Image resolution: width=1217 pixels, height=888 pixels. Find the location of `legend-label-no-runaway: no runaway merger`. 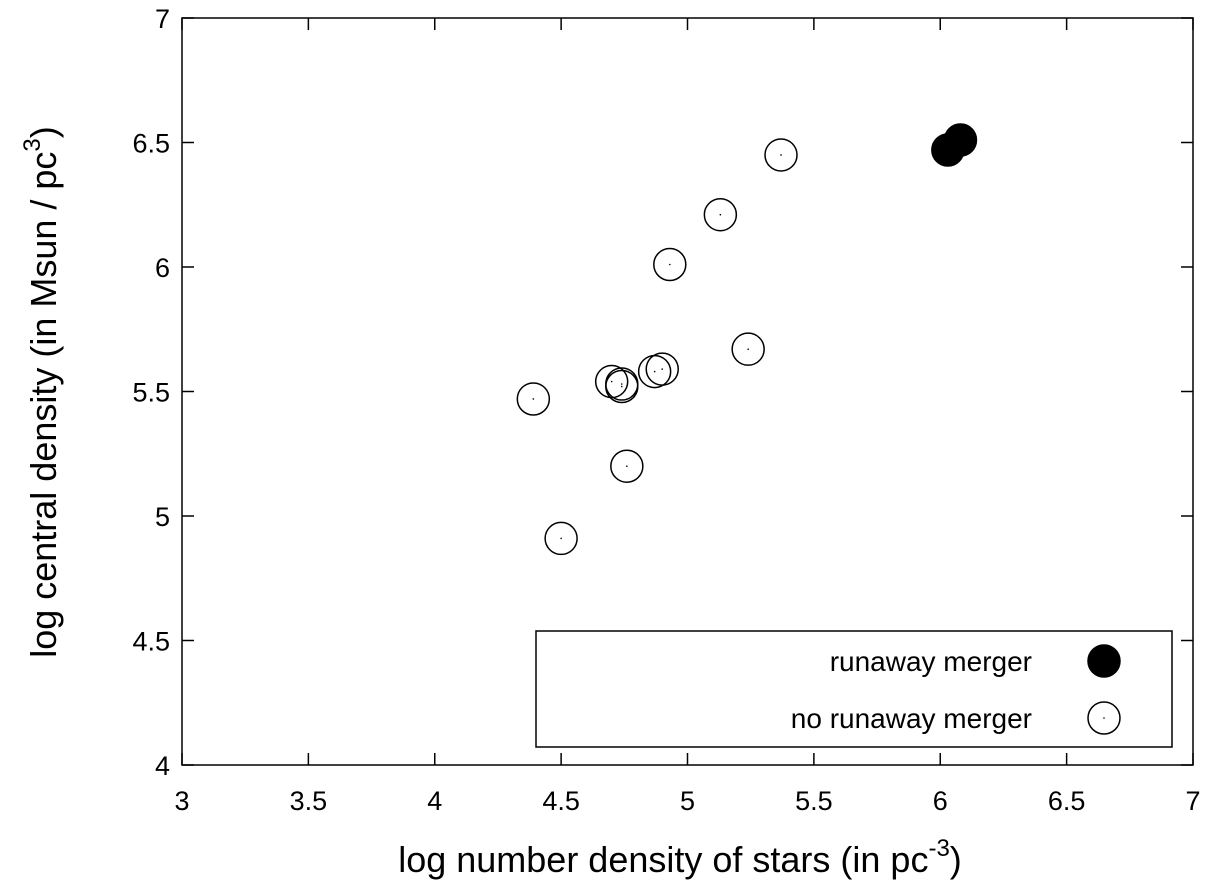

legend-label-no-runaway: no runaway merger is located at coordinates (911, 718).